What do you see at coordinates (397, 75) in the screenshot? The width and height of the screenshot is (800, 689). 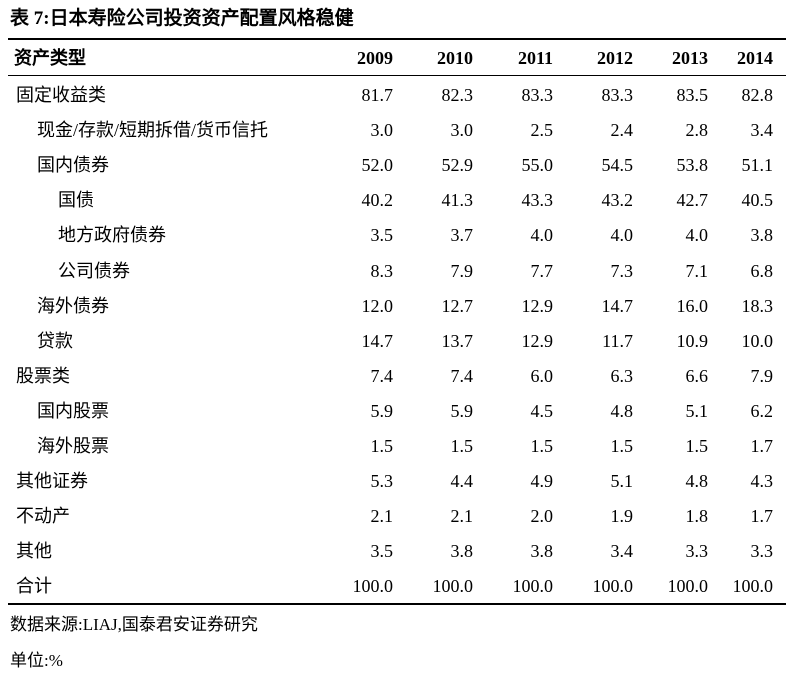 I see `header-rule` at bounding box center [397, 75].